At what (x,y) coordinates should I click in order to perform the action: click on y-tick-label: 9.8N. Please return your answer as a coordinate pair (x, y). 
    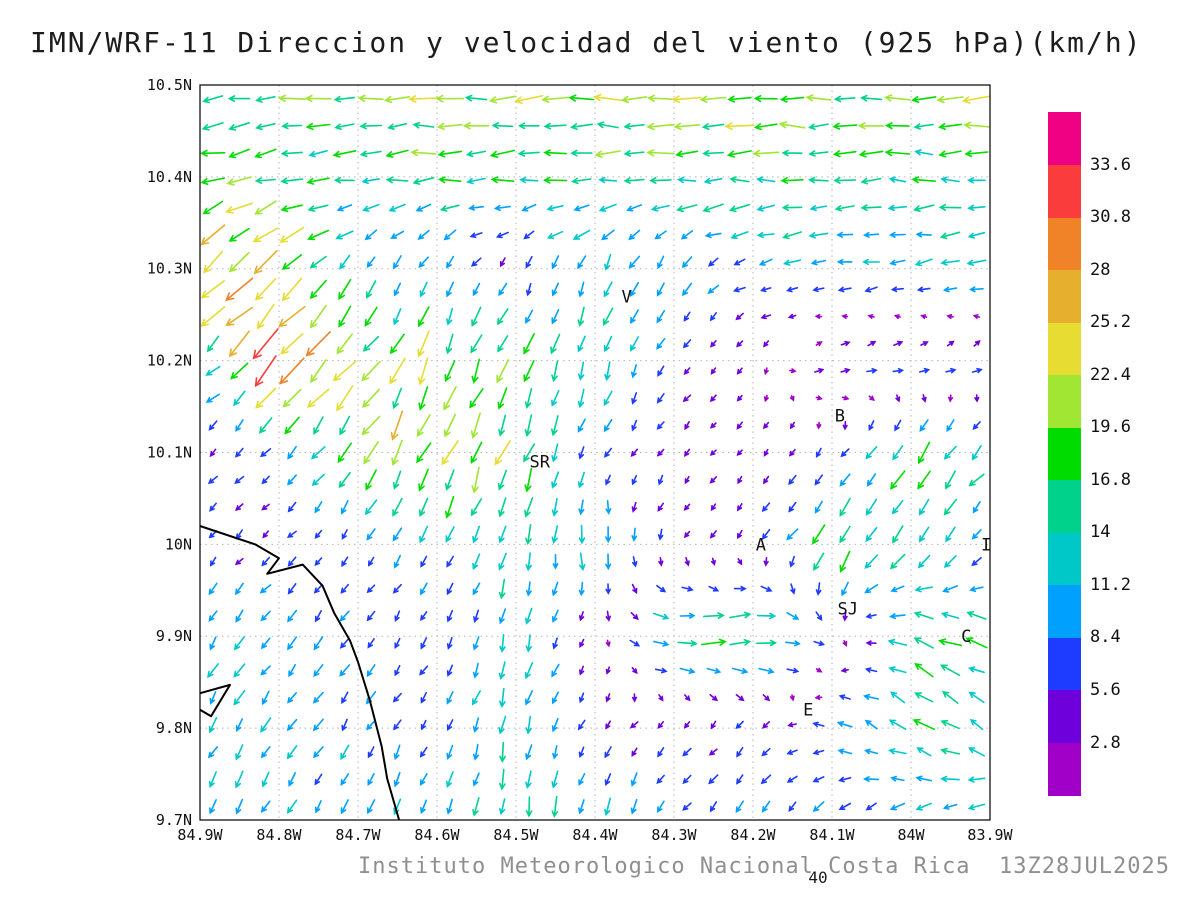
    Looking at the image, I should click on (174, 728).